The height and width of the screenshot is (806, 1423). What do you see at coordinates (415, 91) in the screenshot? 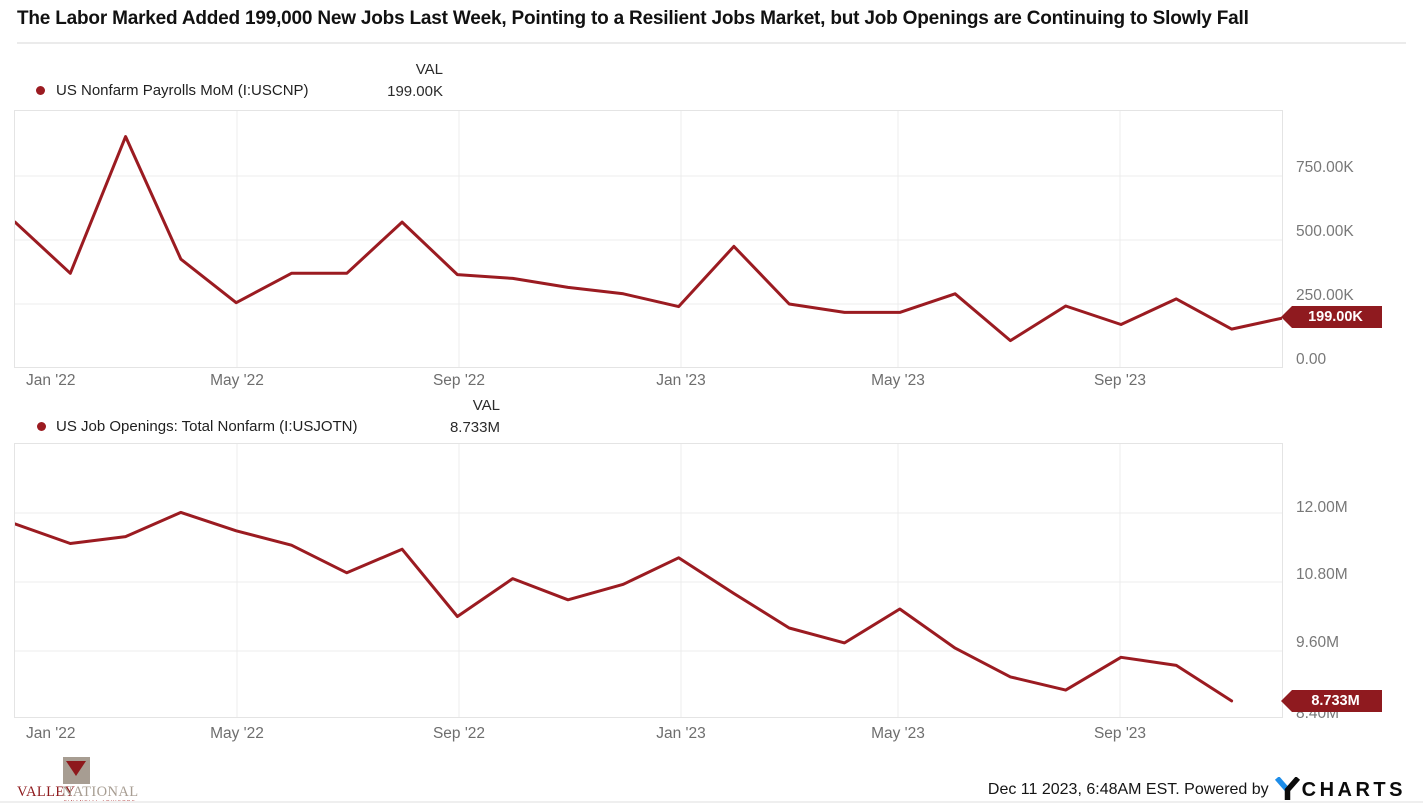
I see `val-value-chart1: 199.00K` at bounding box center [415, 91].